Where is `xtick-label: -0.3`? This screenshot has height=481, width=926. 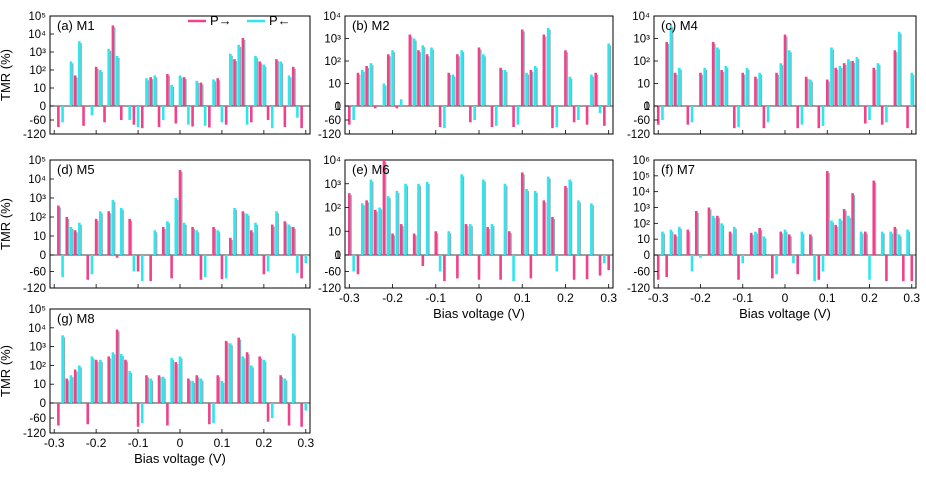
xtick-label: -0.3 is located at coordinates (54, 443).